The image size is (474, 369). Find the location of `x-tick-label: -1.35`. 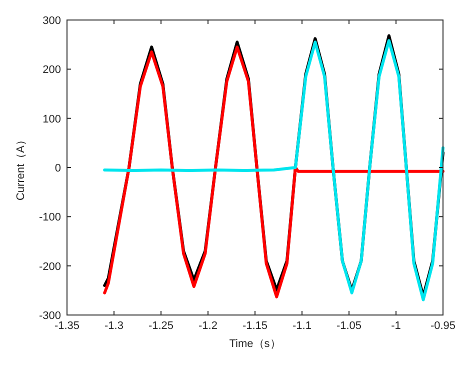

x-tick-label: -1.35 is located at coordinates (67, 326).